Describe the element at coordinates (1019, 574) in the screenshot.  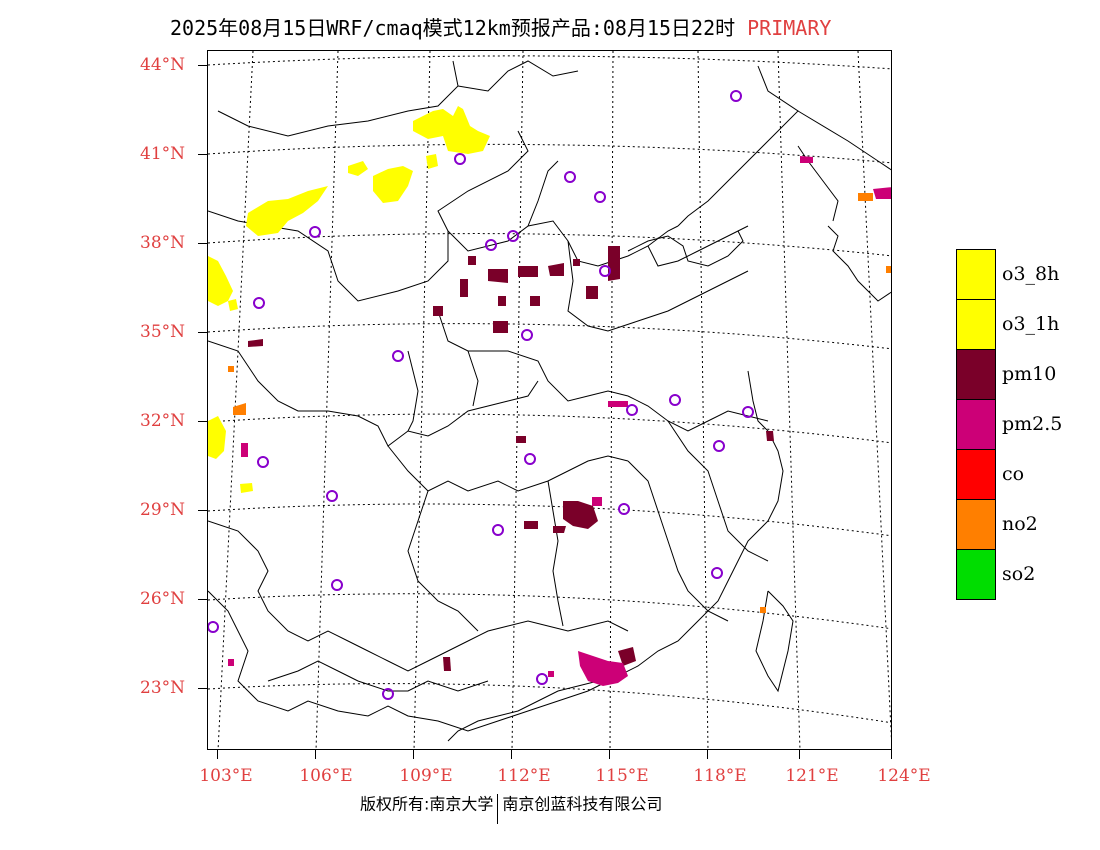
I see `legend-label: so2` at that location.